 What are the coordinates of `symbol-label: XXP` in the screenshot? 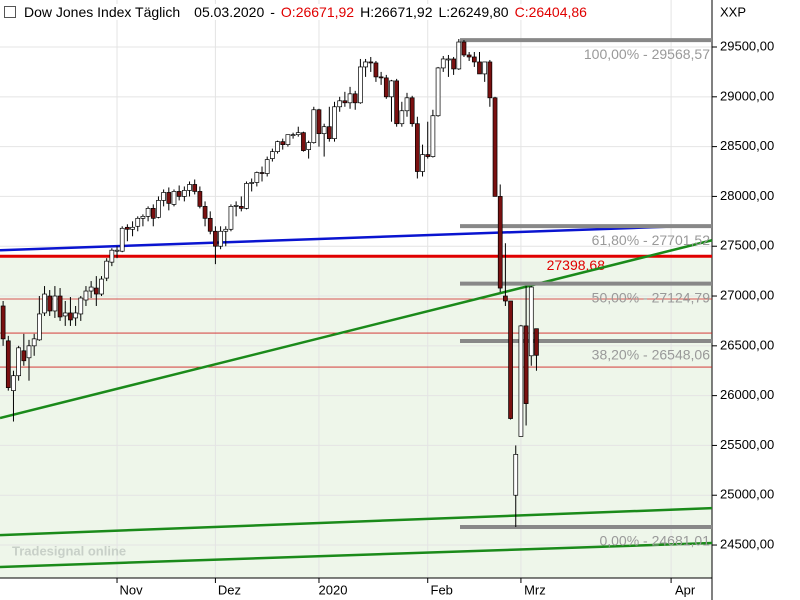 It's located at (733, 11).